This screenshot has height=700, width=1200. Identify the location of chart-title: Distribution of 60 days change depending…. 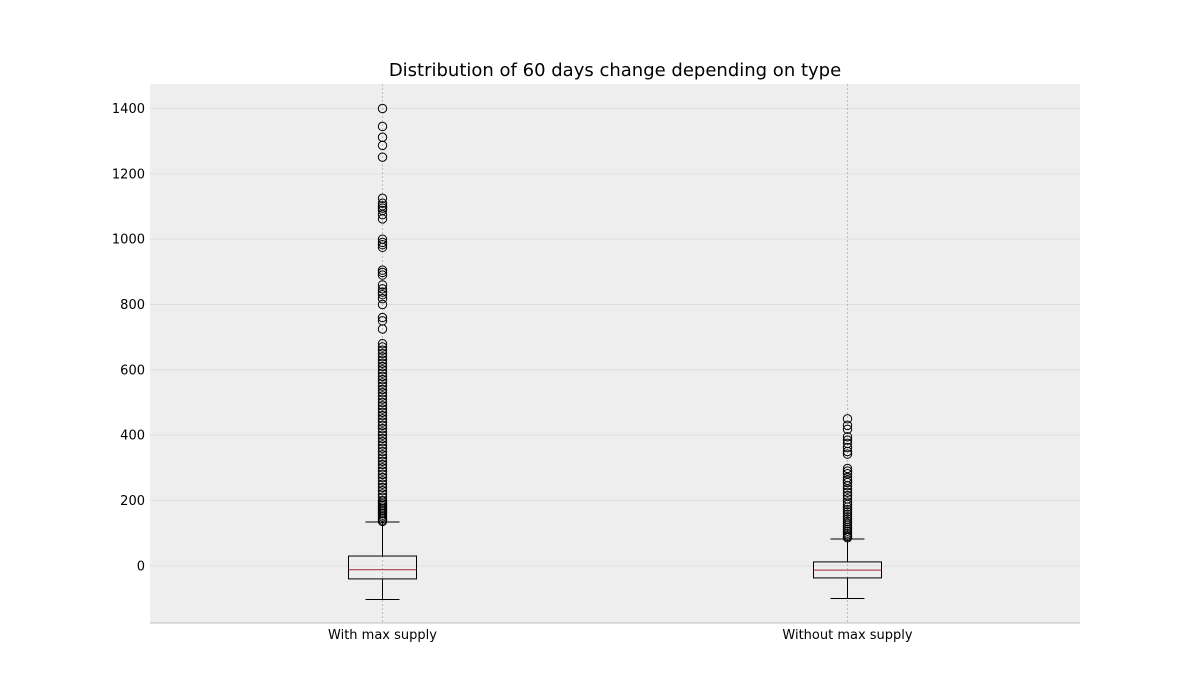
(615, 70).